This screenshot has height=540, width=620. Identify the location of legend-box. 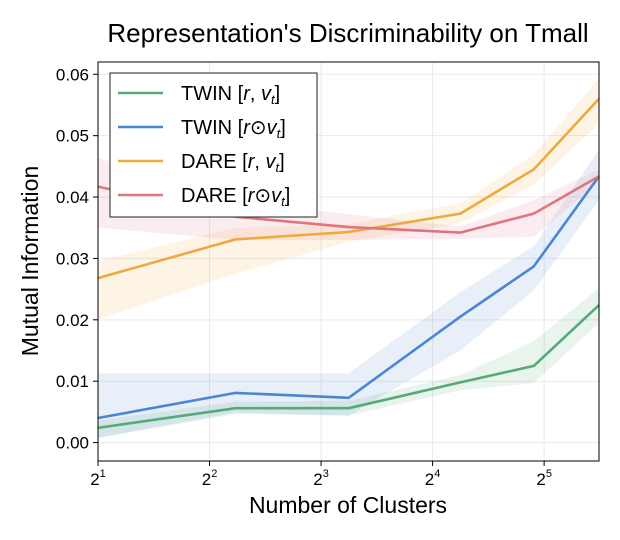
(213, 145).